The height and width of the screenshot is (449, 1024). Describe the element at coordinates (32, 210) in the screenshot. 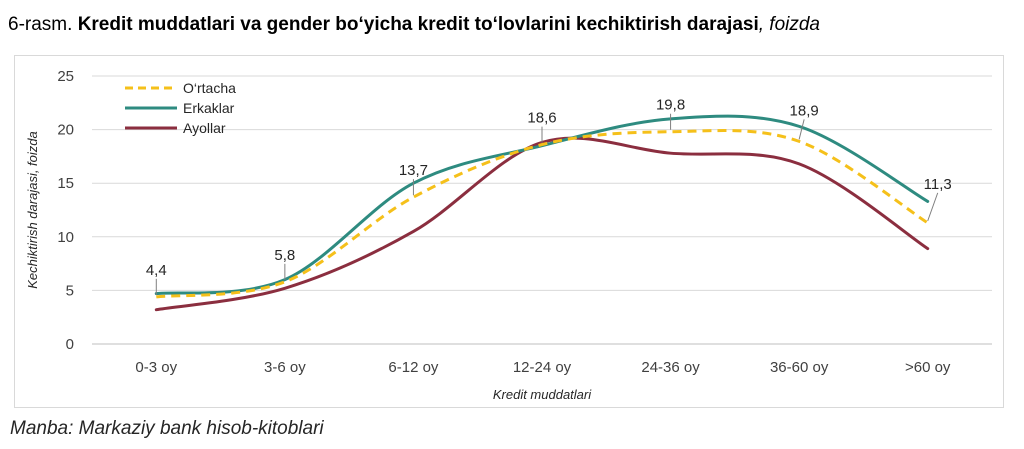

I see `y-axis-title: Kechiktirish darajasi, foizda` at that location.